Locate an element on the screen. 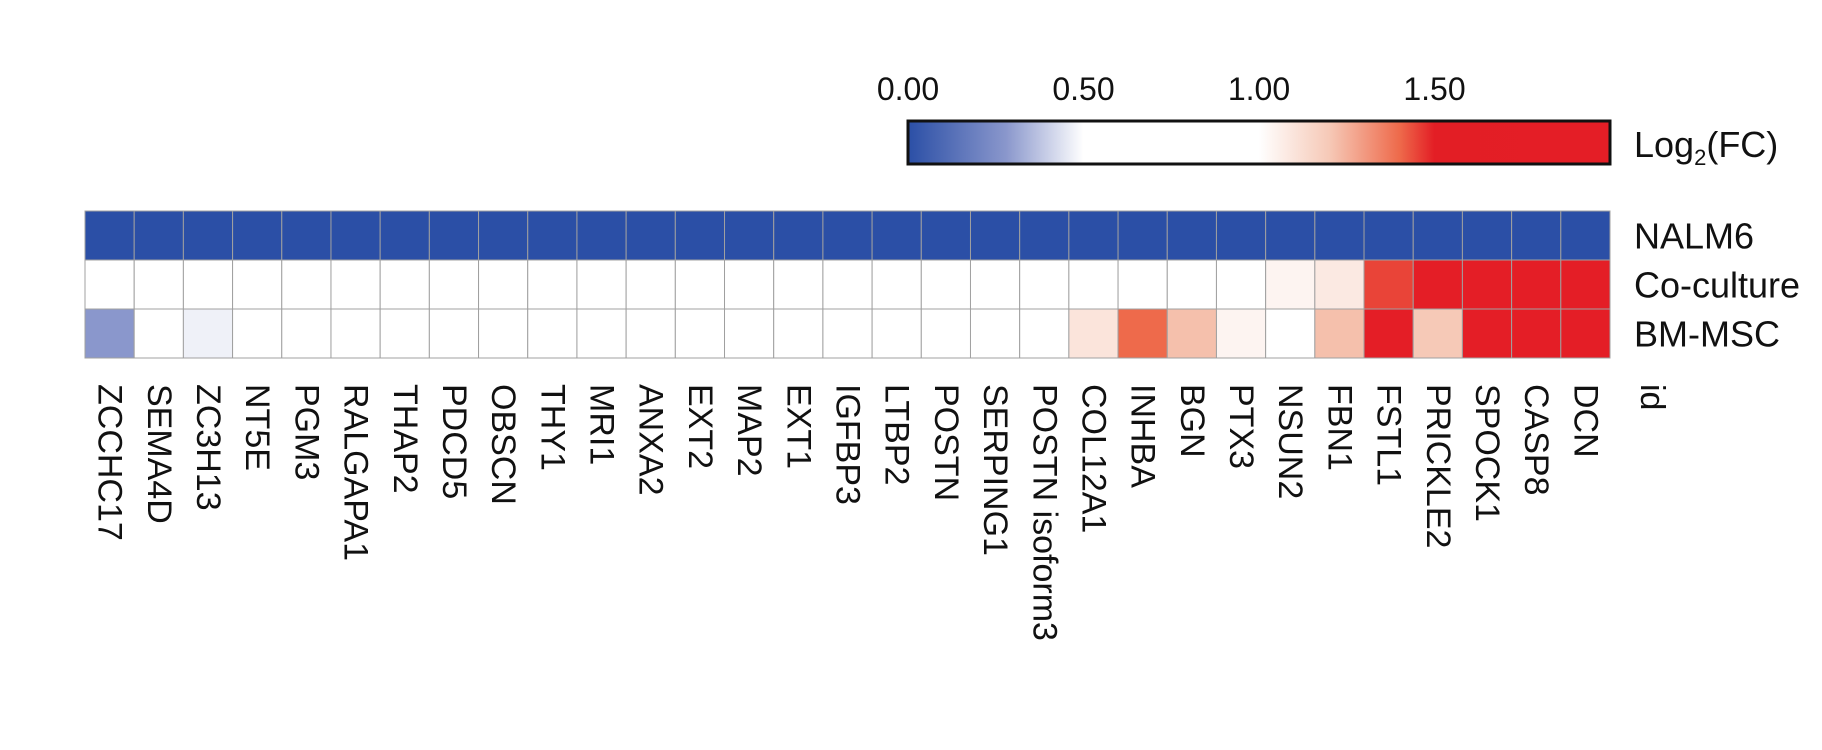 The height and width of the screenshot is (750, 1822). column-label: OBSCN is located at coordinates (503, 444).